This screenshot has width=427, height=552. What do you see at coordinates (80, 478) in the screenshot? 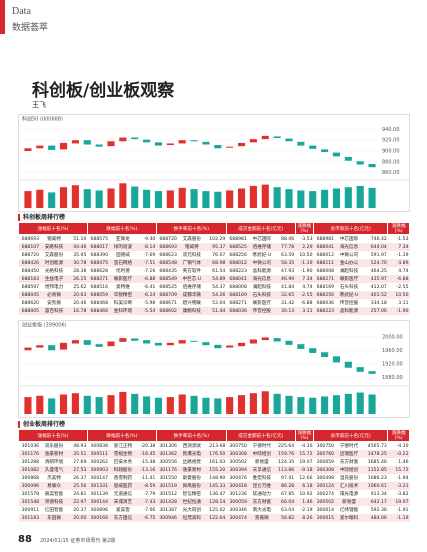
I see `cell: 26.37` at bounding box center [80, 478].